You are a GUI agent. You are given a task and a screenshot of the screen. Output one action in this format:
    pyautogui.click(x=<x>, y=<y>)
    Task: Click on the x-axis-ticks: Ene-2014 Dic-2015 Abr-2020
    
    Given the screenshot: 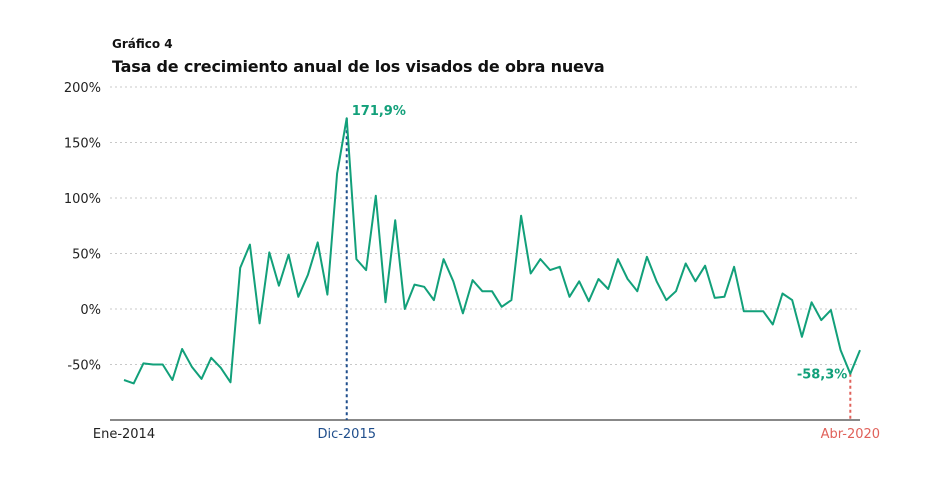 What is the action you would take?
    pyautogui.click(x=486, y=434)
    